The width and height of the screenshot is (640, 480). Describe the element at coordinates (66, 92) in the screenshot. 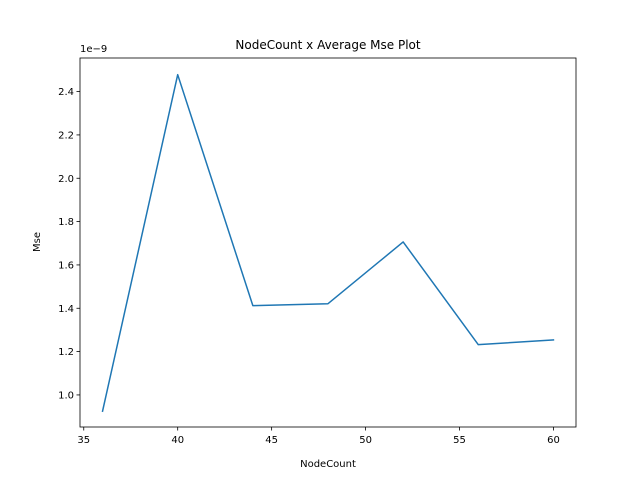

I see `y-tick-label: 2.4` at that location.